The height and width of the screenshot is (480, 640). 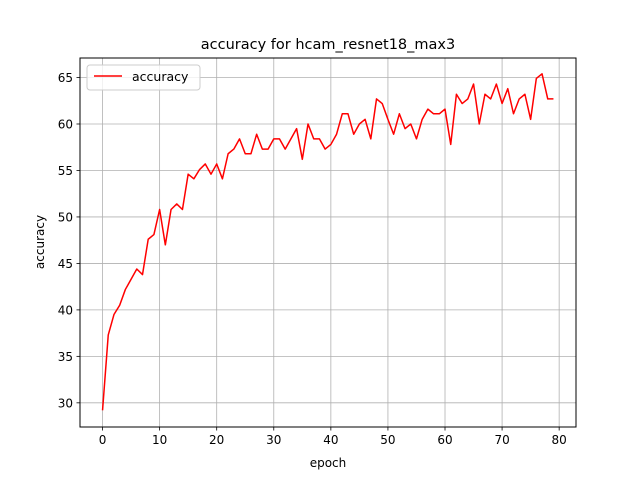 What do you see at coordinates (160, 76) in the screenshot?
I see `legend-label: accuracy` at bounding box center [160, 76].